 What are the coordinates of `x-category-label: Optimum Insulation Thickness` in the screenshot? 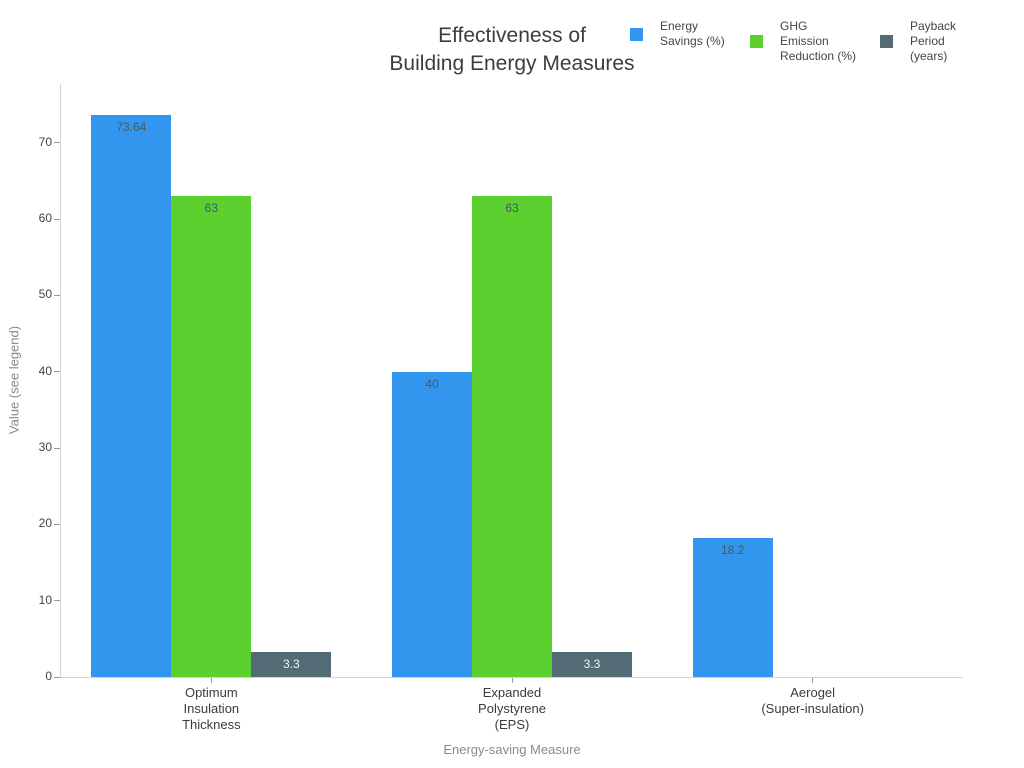 It's located at (211, 708).